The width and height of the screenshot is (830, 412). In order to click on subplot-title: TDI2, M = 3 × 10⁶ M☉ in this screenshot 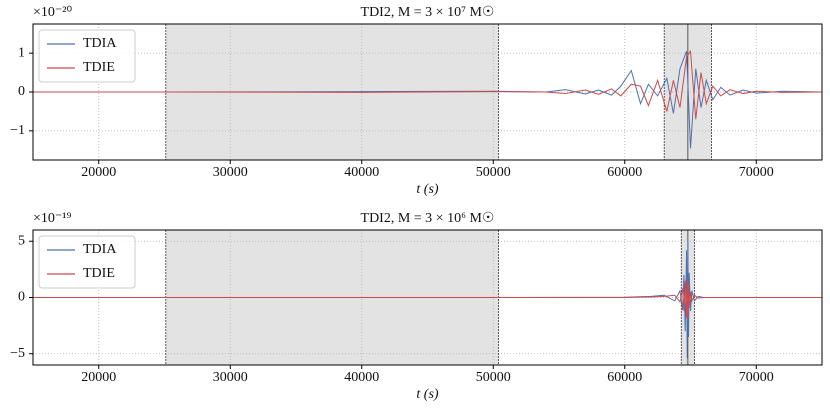, I will do `click(428, 218)`.